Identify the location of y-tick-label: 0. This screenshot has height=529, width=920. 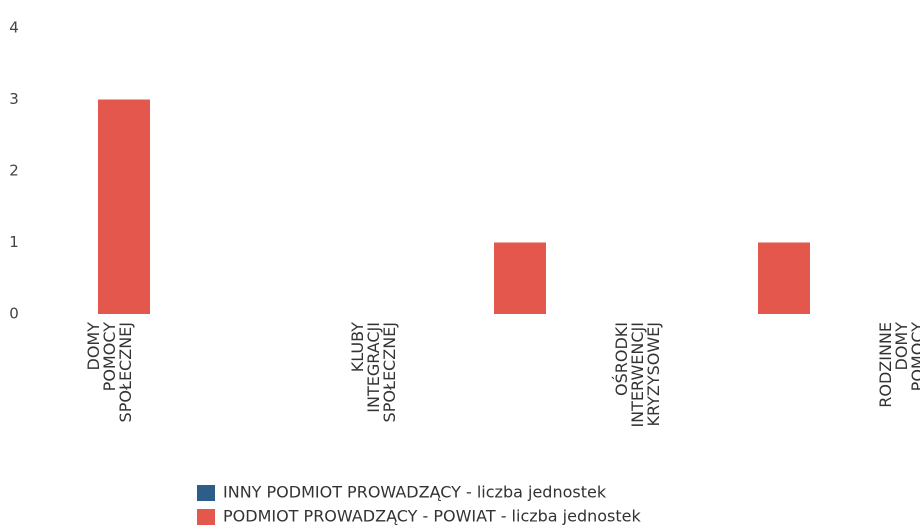
(14, 314).